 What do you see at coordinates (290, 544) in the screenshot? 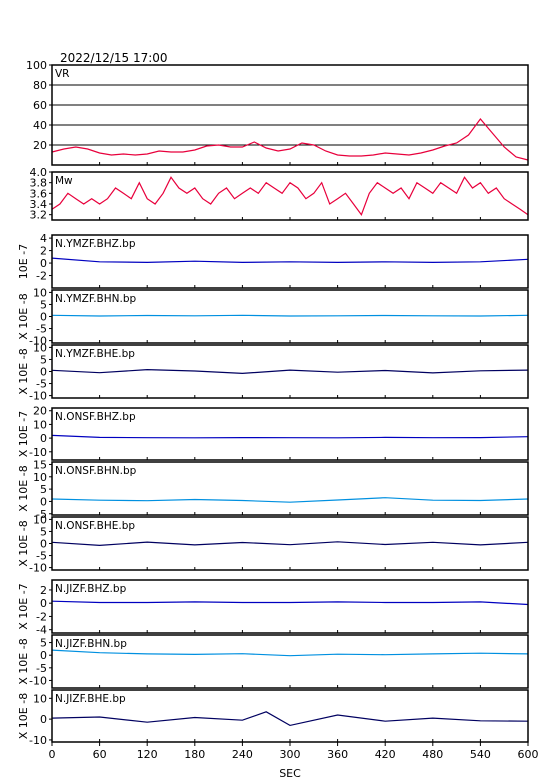
I see `series-line-onsf-bhe` at bounding box center [290, 544].